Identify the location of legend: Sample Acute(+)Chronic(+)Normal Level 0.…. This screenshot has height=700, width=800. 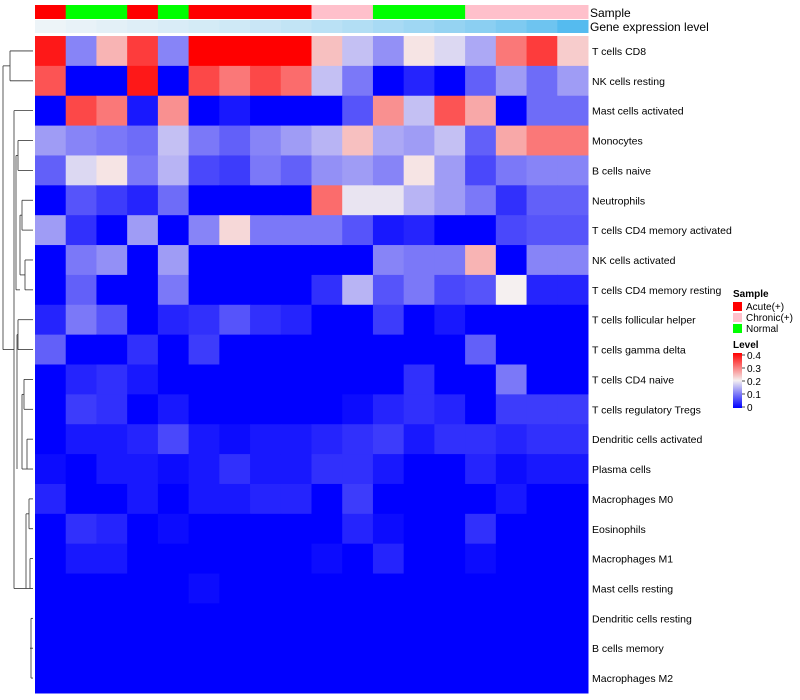
(763, 351).